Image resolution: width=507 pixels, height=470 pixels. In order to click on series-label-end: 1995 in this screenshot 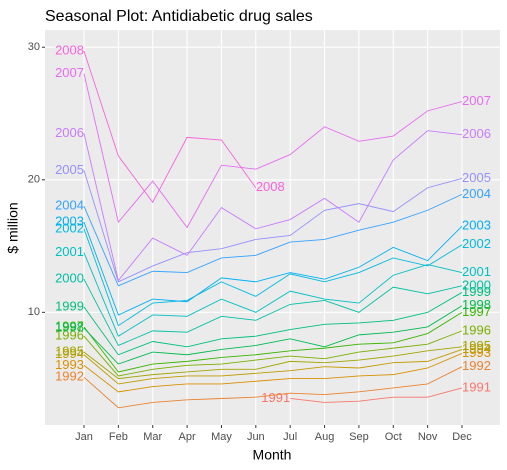, I will do `click(476, 345)`.